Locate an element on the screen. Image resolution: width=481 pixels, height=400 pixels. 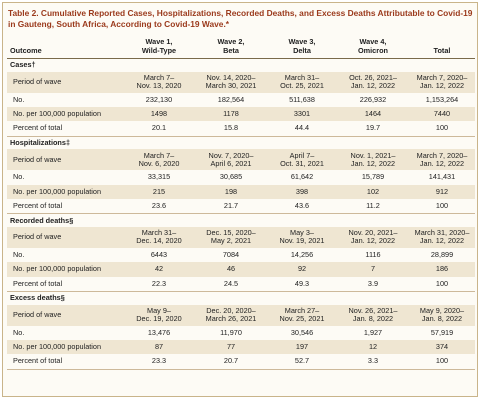
table-row: No. per 100,000 population 42 46 92 7 186 is located at coordinates (241, 269).